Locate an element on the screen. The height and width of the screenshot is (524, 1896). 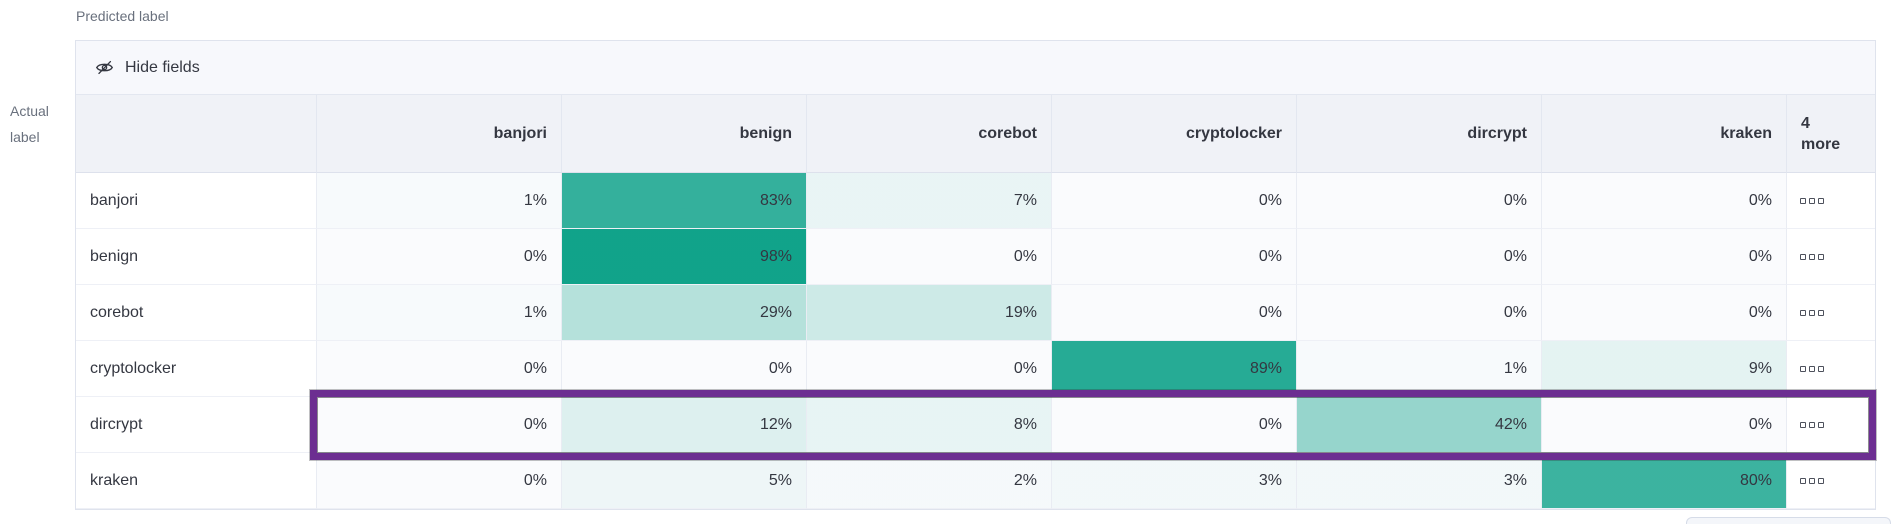
cell-corebot-cryptolocker: 0% is located at coordinates (1174, 313).